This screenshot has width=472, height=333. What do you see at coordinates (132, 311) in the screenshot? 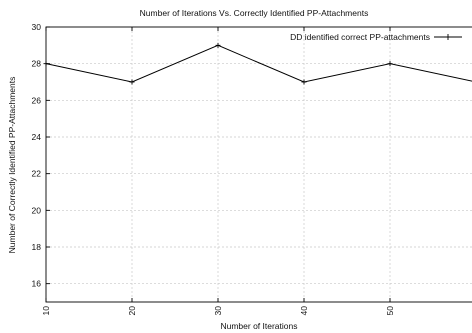
I see `x-tick-label: 20` at bounding box center [132, 311].